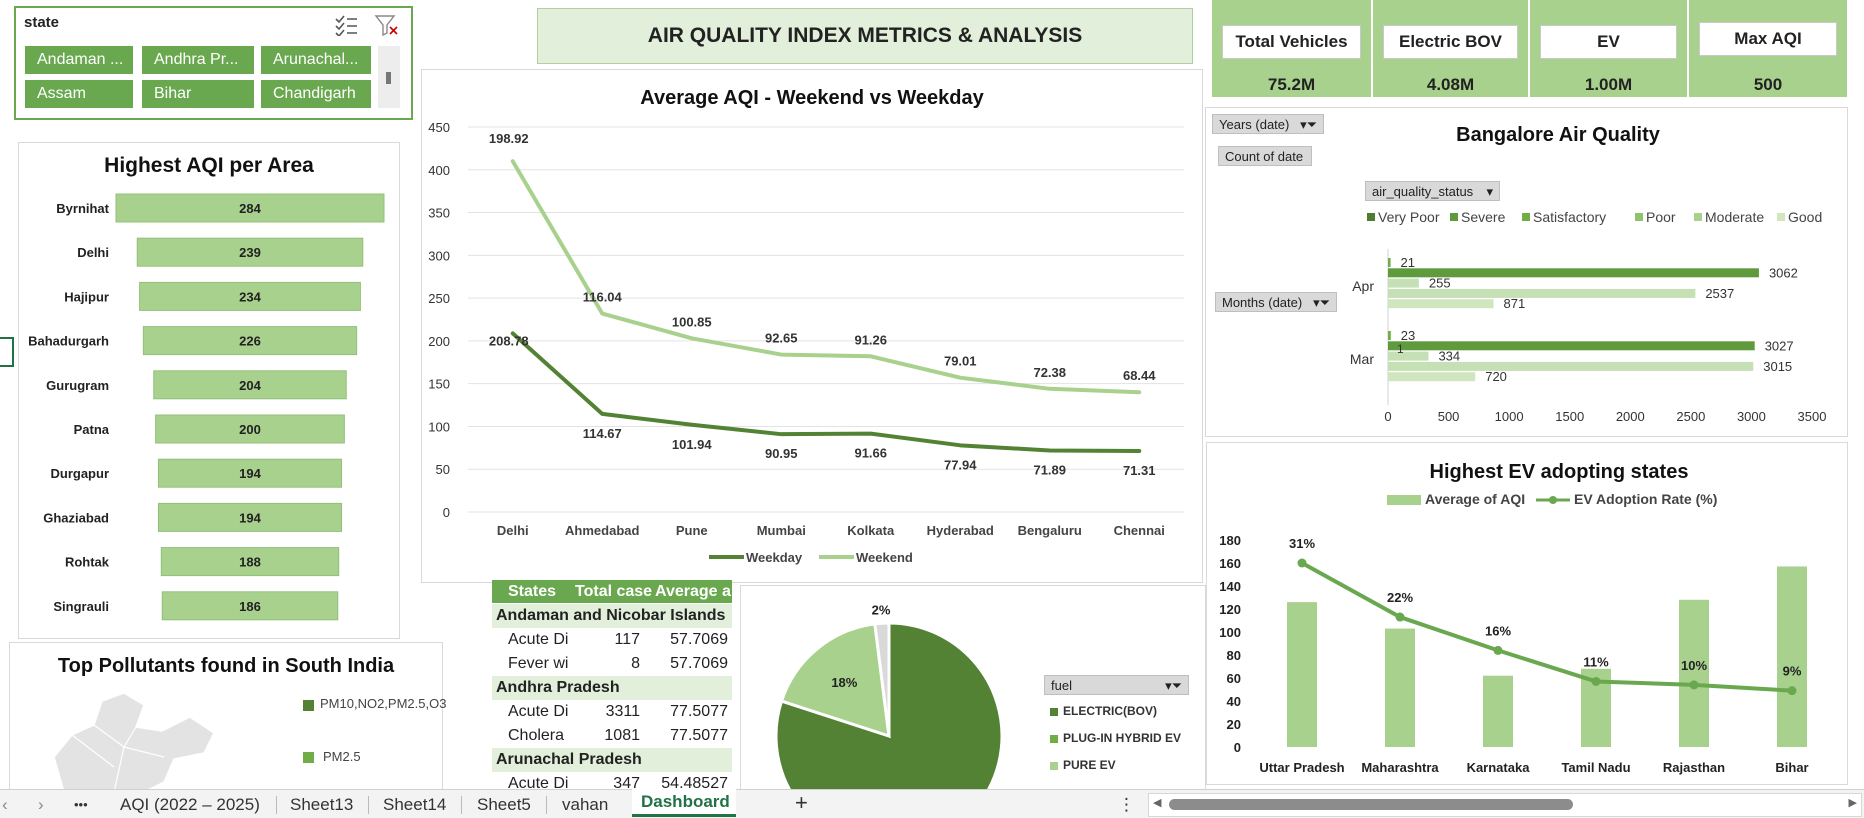  What do you see at coordinates (322, 804) in the screenshot?
I see `tab-sheet13: Sheet13` at bounding box center [322, 804].